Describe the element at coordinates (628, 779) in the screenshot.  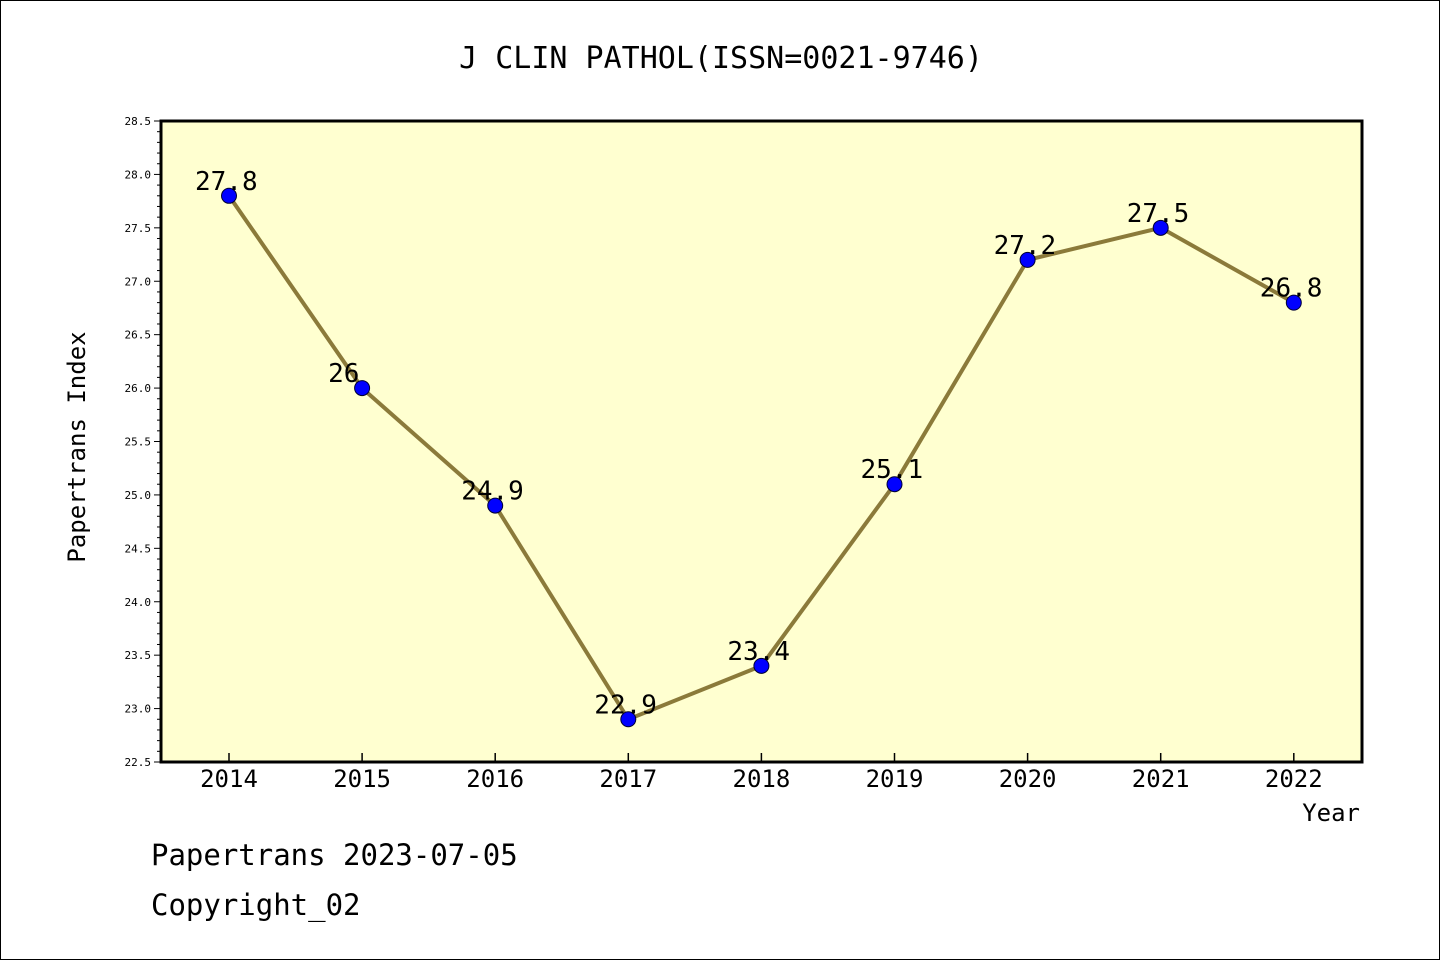
I see `x-tick-label: 2017` at that location.